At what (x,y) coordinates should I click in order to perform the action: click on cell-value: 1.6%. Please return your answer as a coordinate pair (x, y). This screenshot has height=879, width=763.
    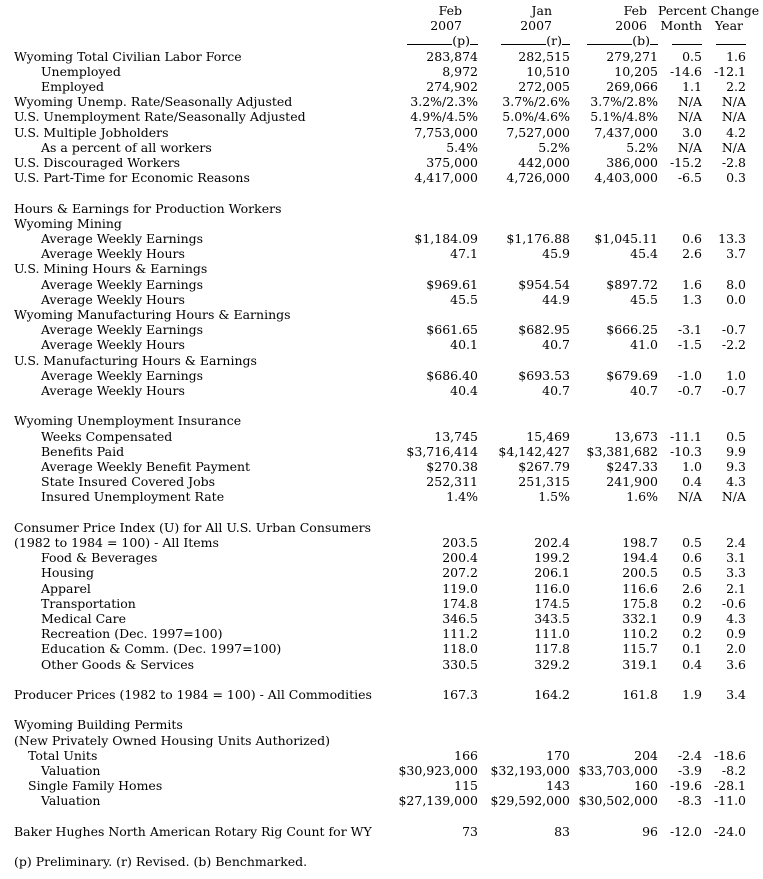
    Looking at the image, I should click on (642, 497).